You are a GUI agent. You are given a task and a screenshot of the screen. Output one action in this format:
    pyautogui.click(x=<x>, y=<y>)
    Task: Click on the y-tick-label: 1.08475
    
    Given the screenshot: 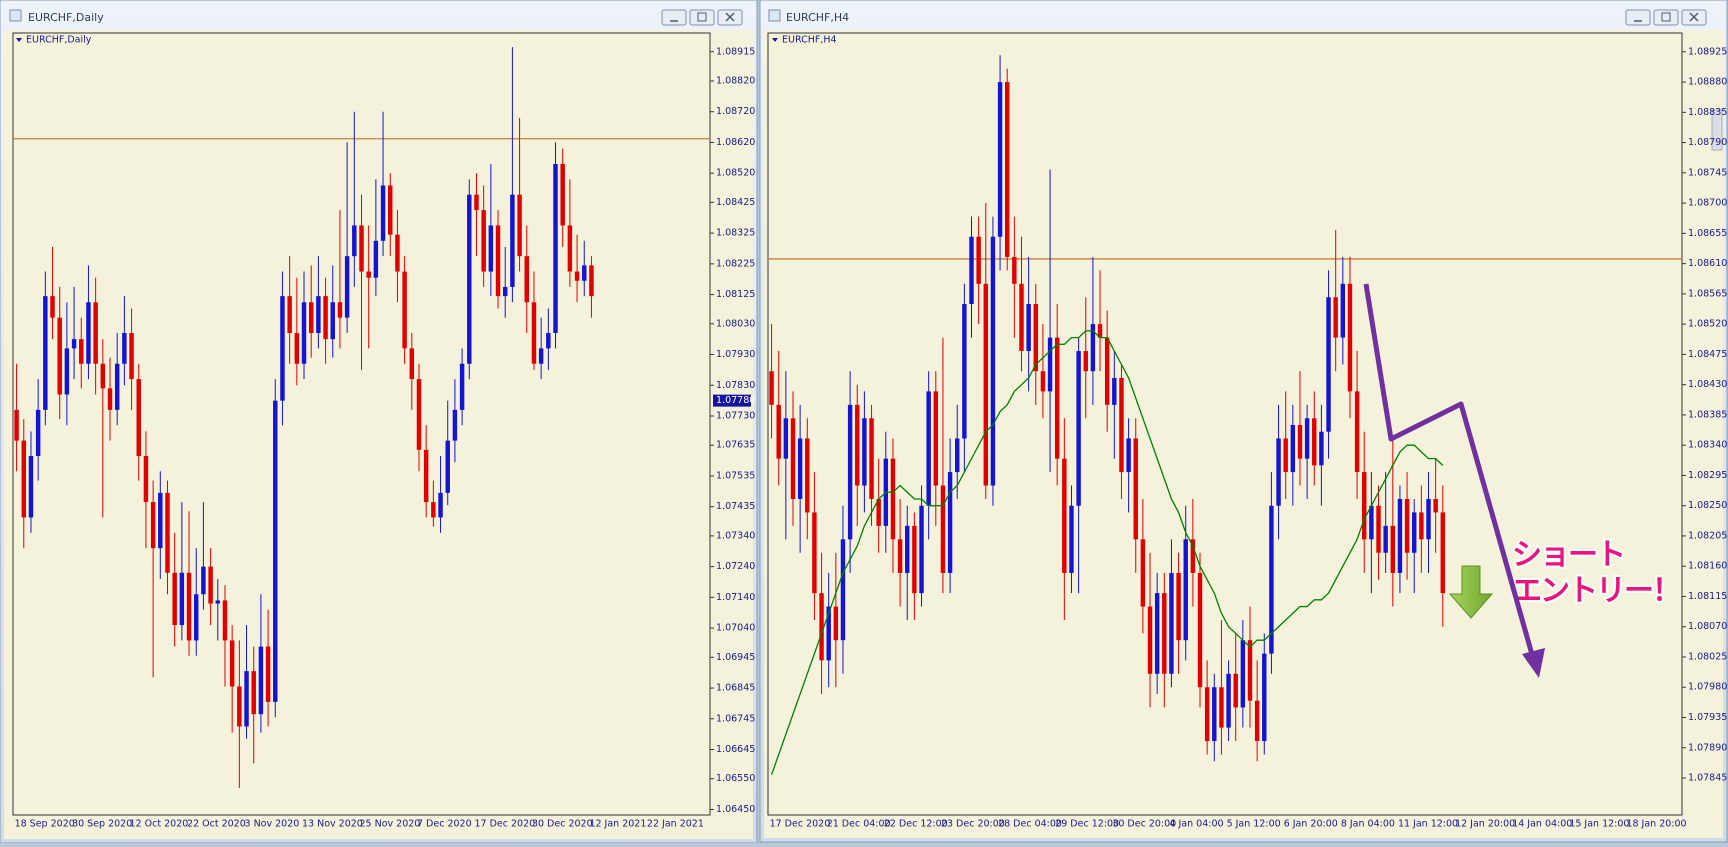 What is the action you would take?
    pyautogui.click(x=1707, y=354)
    